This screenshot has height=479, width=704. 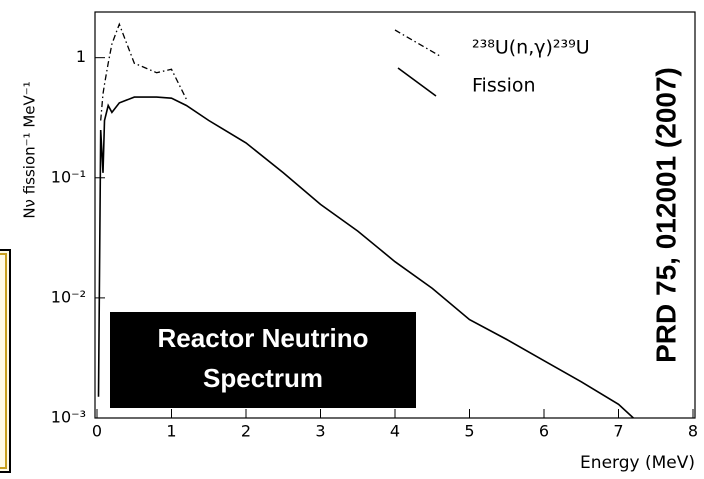 What do you see at coordinates (171, 431) in the screenshot?
I see `x-tick-label: 1` at bounding box center [171, 431].